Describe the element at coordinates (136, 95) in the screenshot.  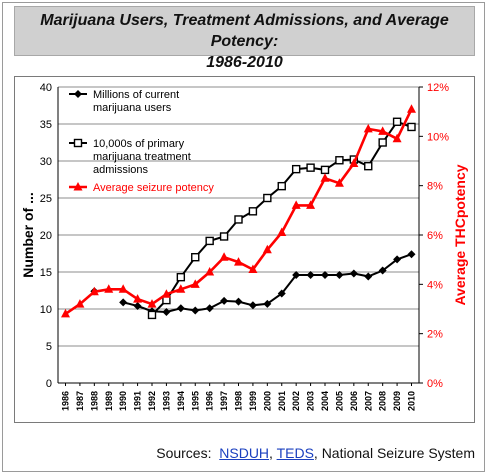
I see `legend-label-line: Millions of current` at that location.